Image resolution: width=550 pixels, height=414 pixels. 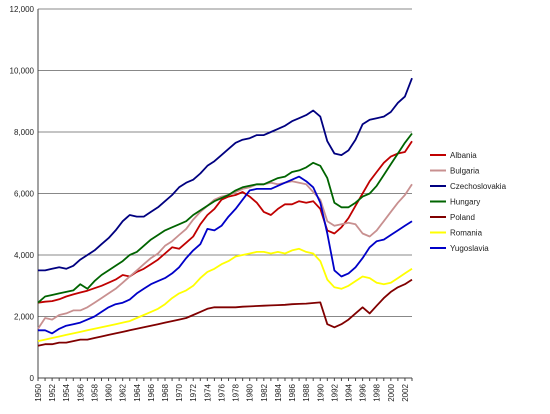 I want to click on x-tick-label: 1996, so click(x=363, y=392).